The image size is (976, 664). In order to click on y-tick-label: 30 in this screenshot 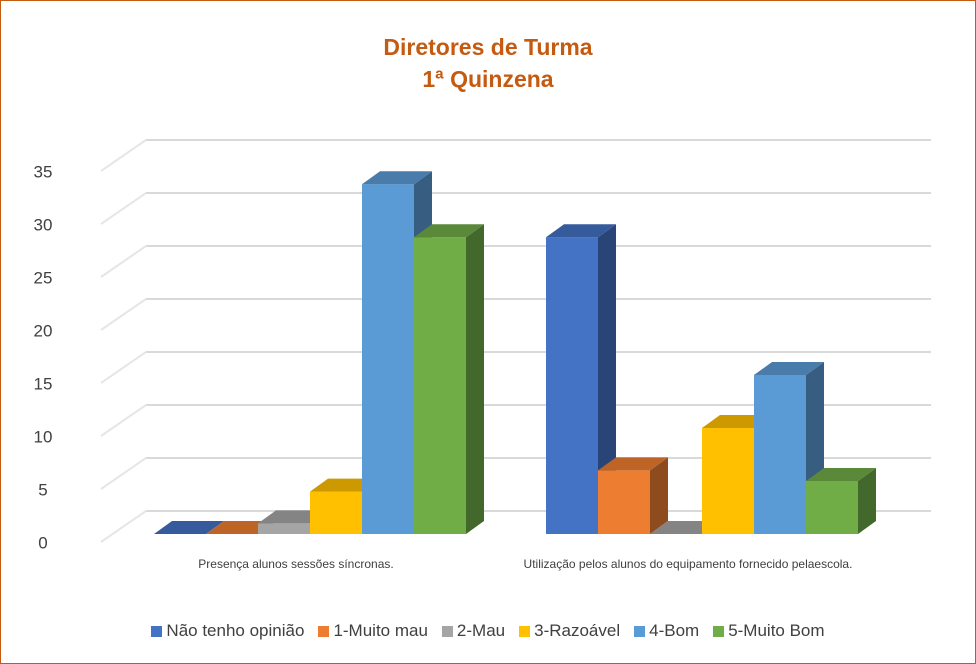, I will do `click(43, 224)`.